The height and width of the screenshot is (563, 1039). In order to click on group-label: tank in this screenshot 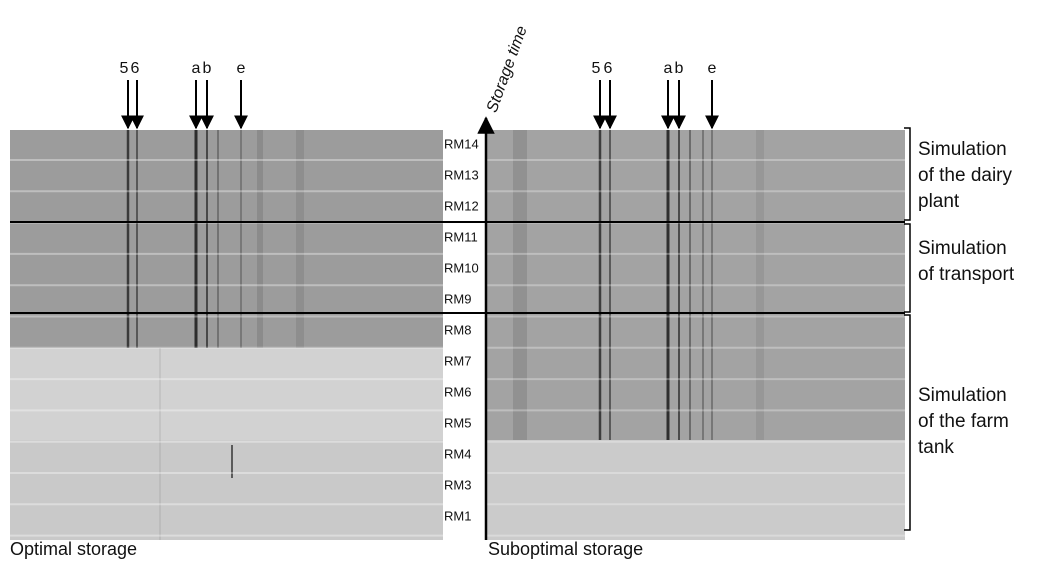, I will do `click(936, 447)`.